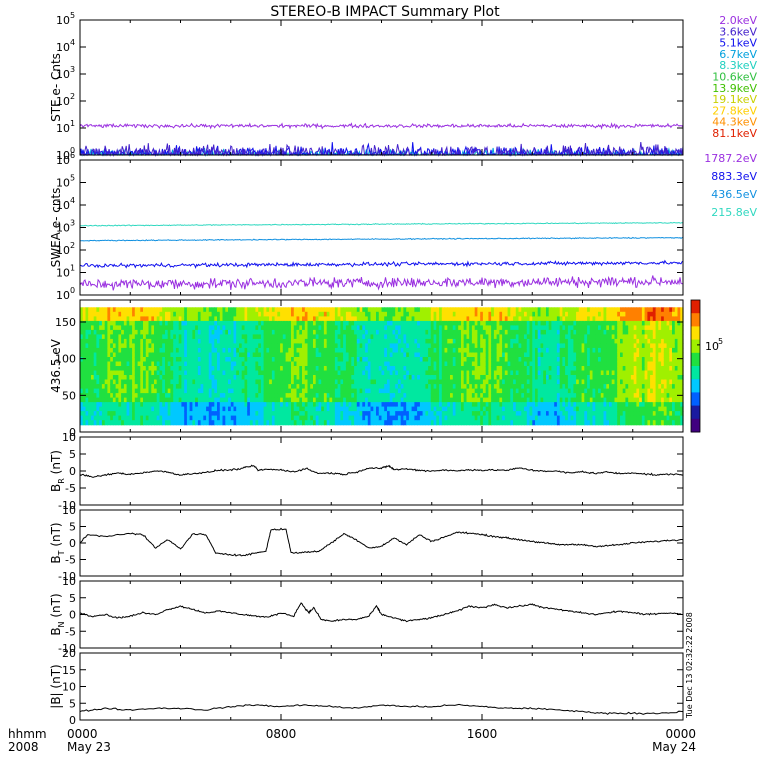 The height and width of the screenshot is (780, 780). What do you see at coordinates (381, 227) in the screenshot?
I see `swea-frame` at bounding box center [381, 227].